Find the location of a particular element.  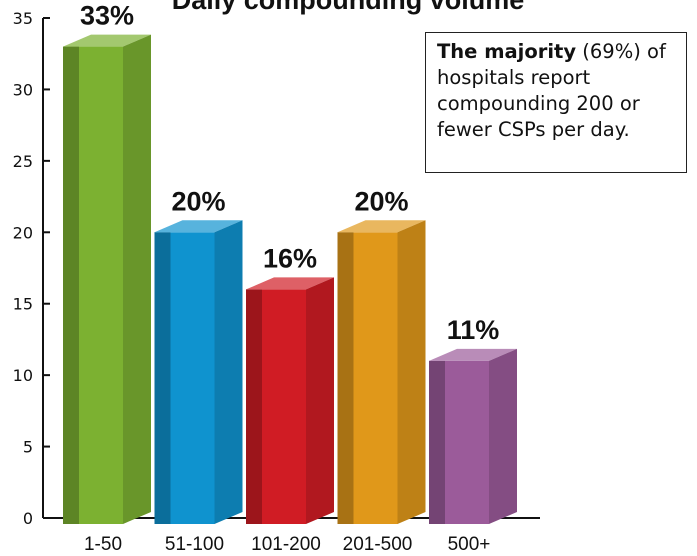

category-label: 201-500 is located at coordinates (378, 544).